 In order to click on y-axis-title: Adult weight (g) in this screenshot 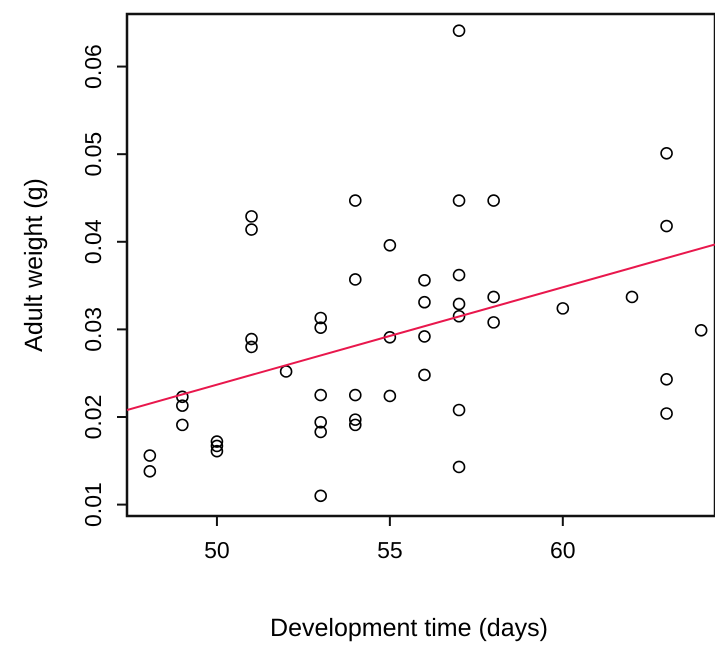, I will do `click(34, 265)`.